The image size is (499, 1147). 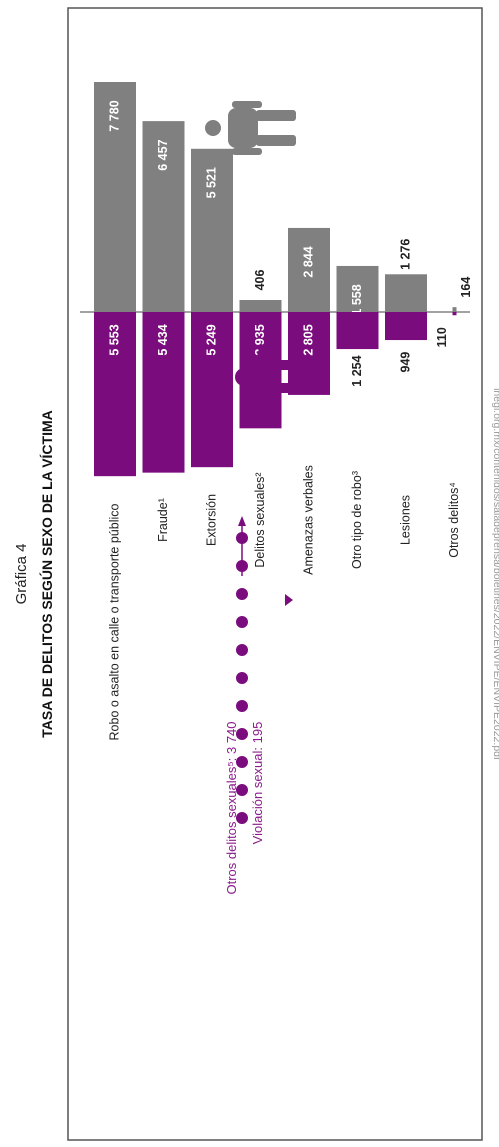 What do you see at coordinates (442, 337) in the screenshot?
I see `value-label-women: 110` at bounding box center [442, 337].